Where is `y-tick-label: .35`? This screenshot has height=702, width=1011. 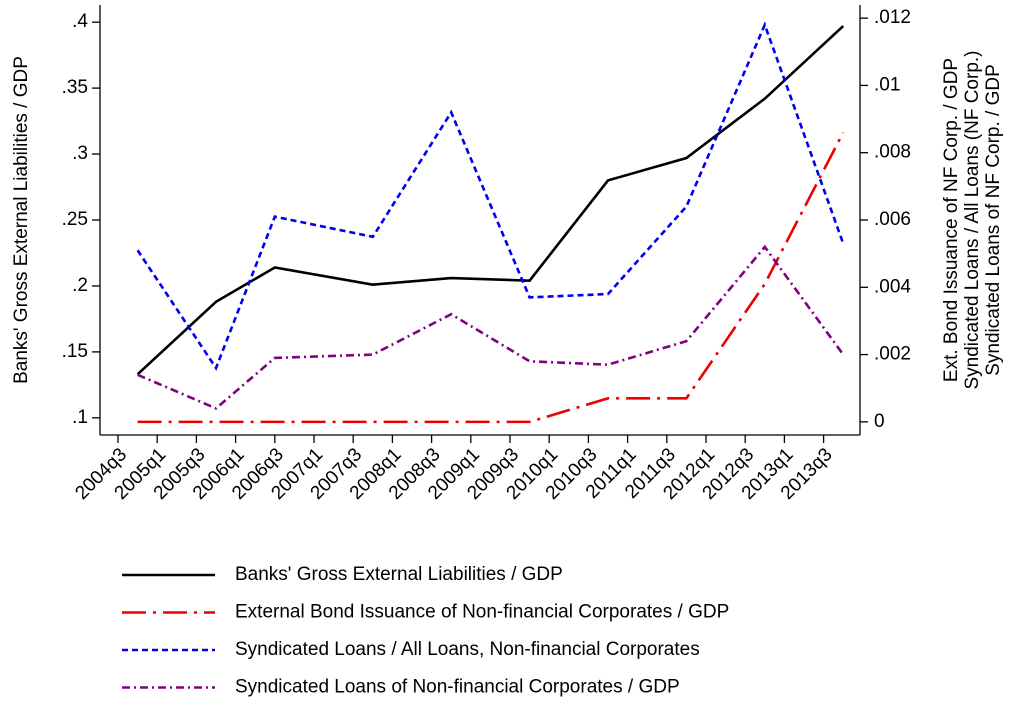 y-tick-label: .35 is located at coordinates (75, 87).